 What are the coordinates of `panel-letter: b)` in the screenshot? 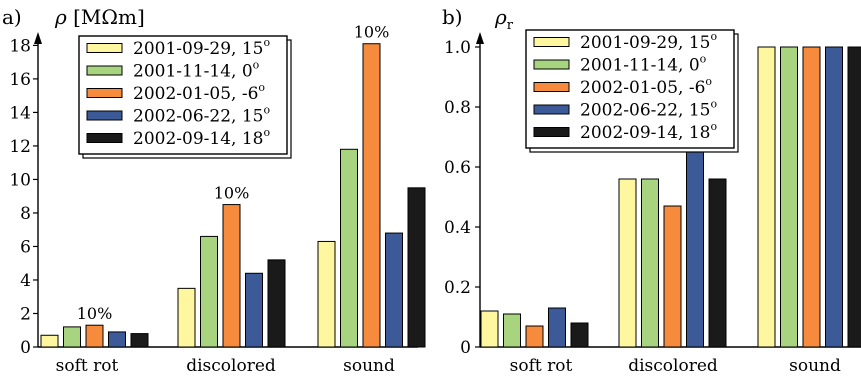 It's located at (452, 17).